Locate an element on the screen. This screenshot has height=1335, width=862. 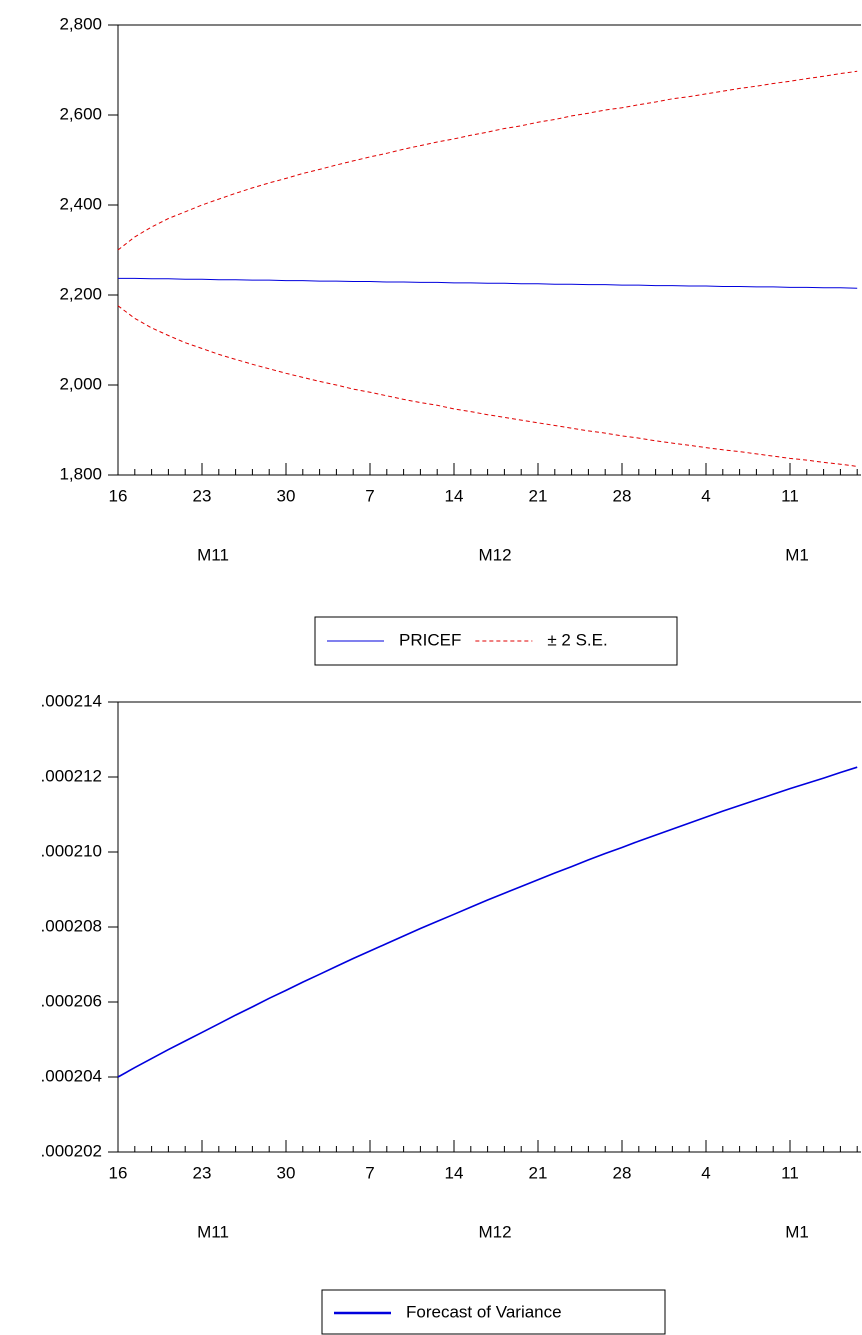
y-tick-label: 1,800 is located at coordinates (80, 473).